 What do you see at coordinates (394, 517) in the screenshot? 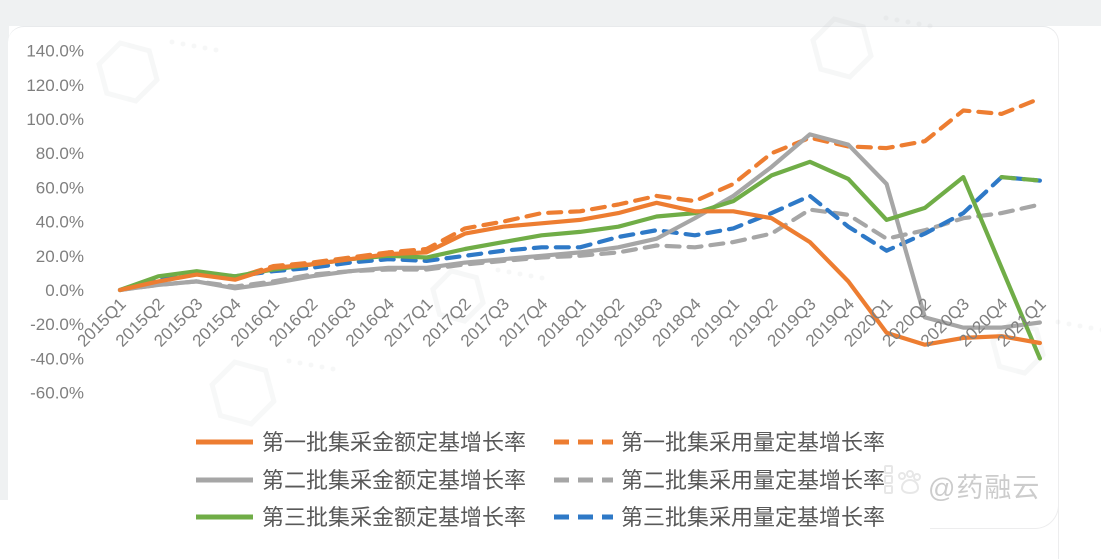
I see `legend-label: 第三批集采金额定基增长率` at bounding box center [394, 517].